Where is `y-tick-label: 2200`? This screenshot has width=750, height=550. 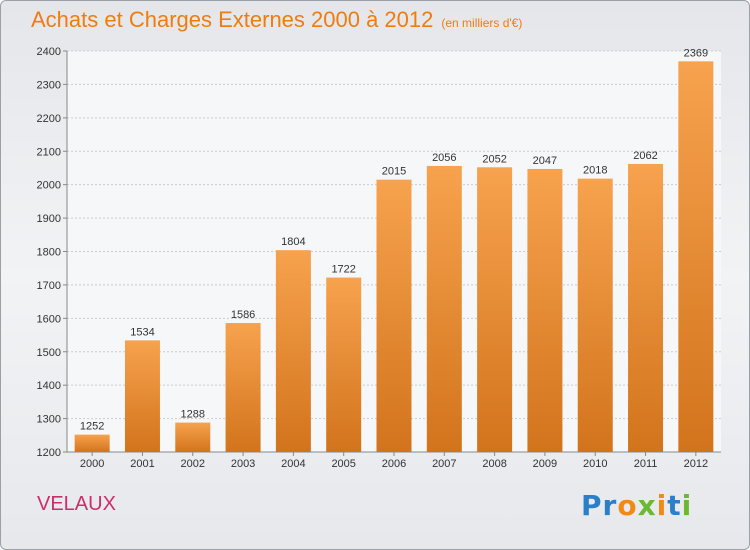 y-tick-label: 2200 is located at coordinates (49, 119).